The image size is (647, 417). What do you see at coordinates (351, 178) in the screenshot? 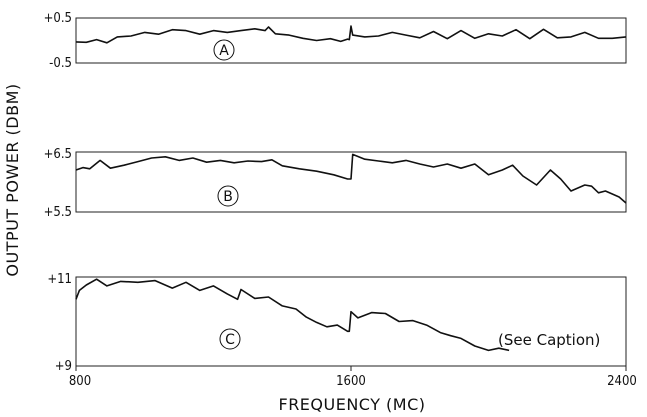
I see `panel-b-trace` at bounding box center [351, 178].